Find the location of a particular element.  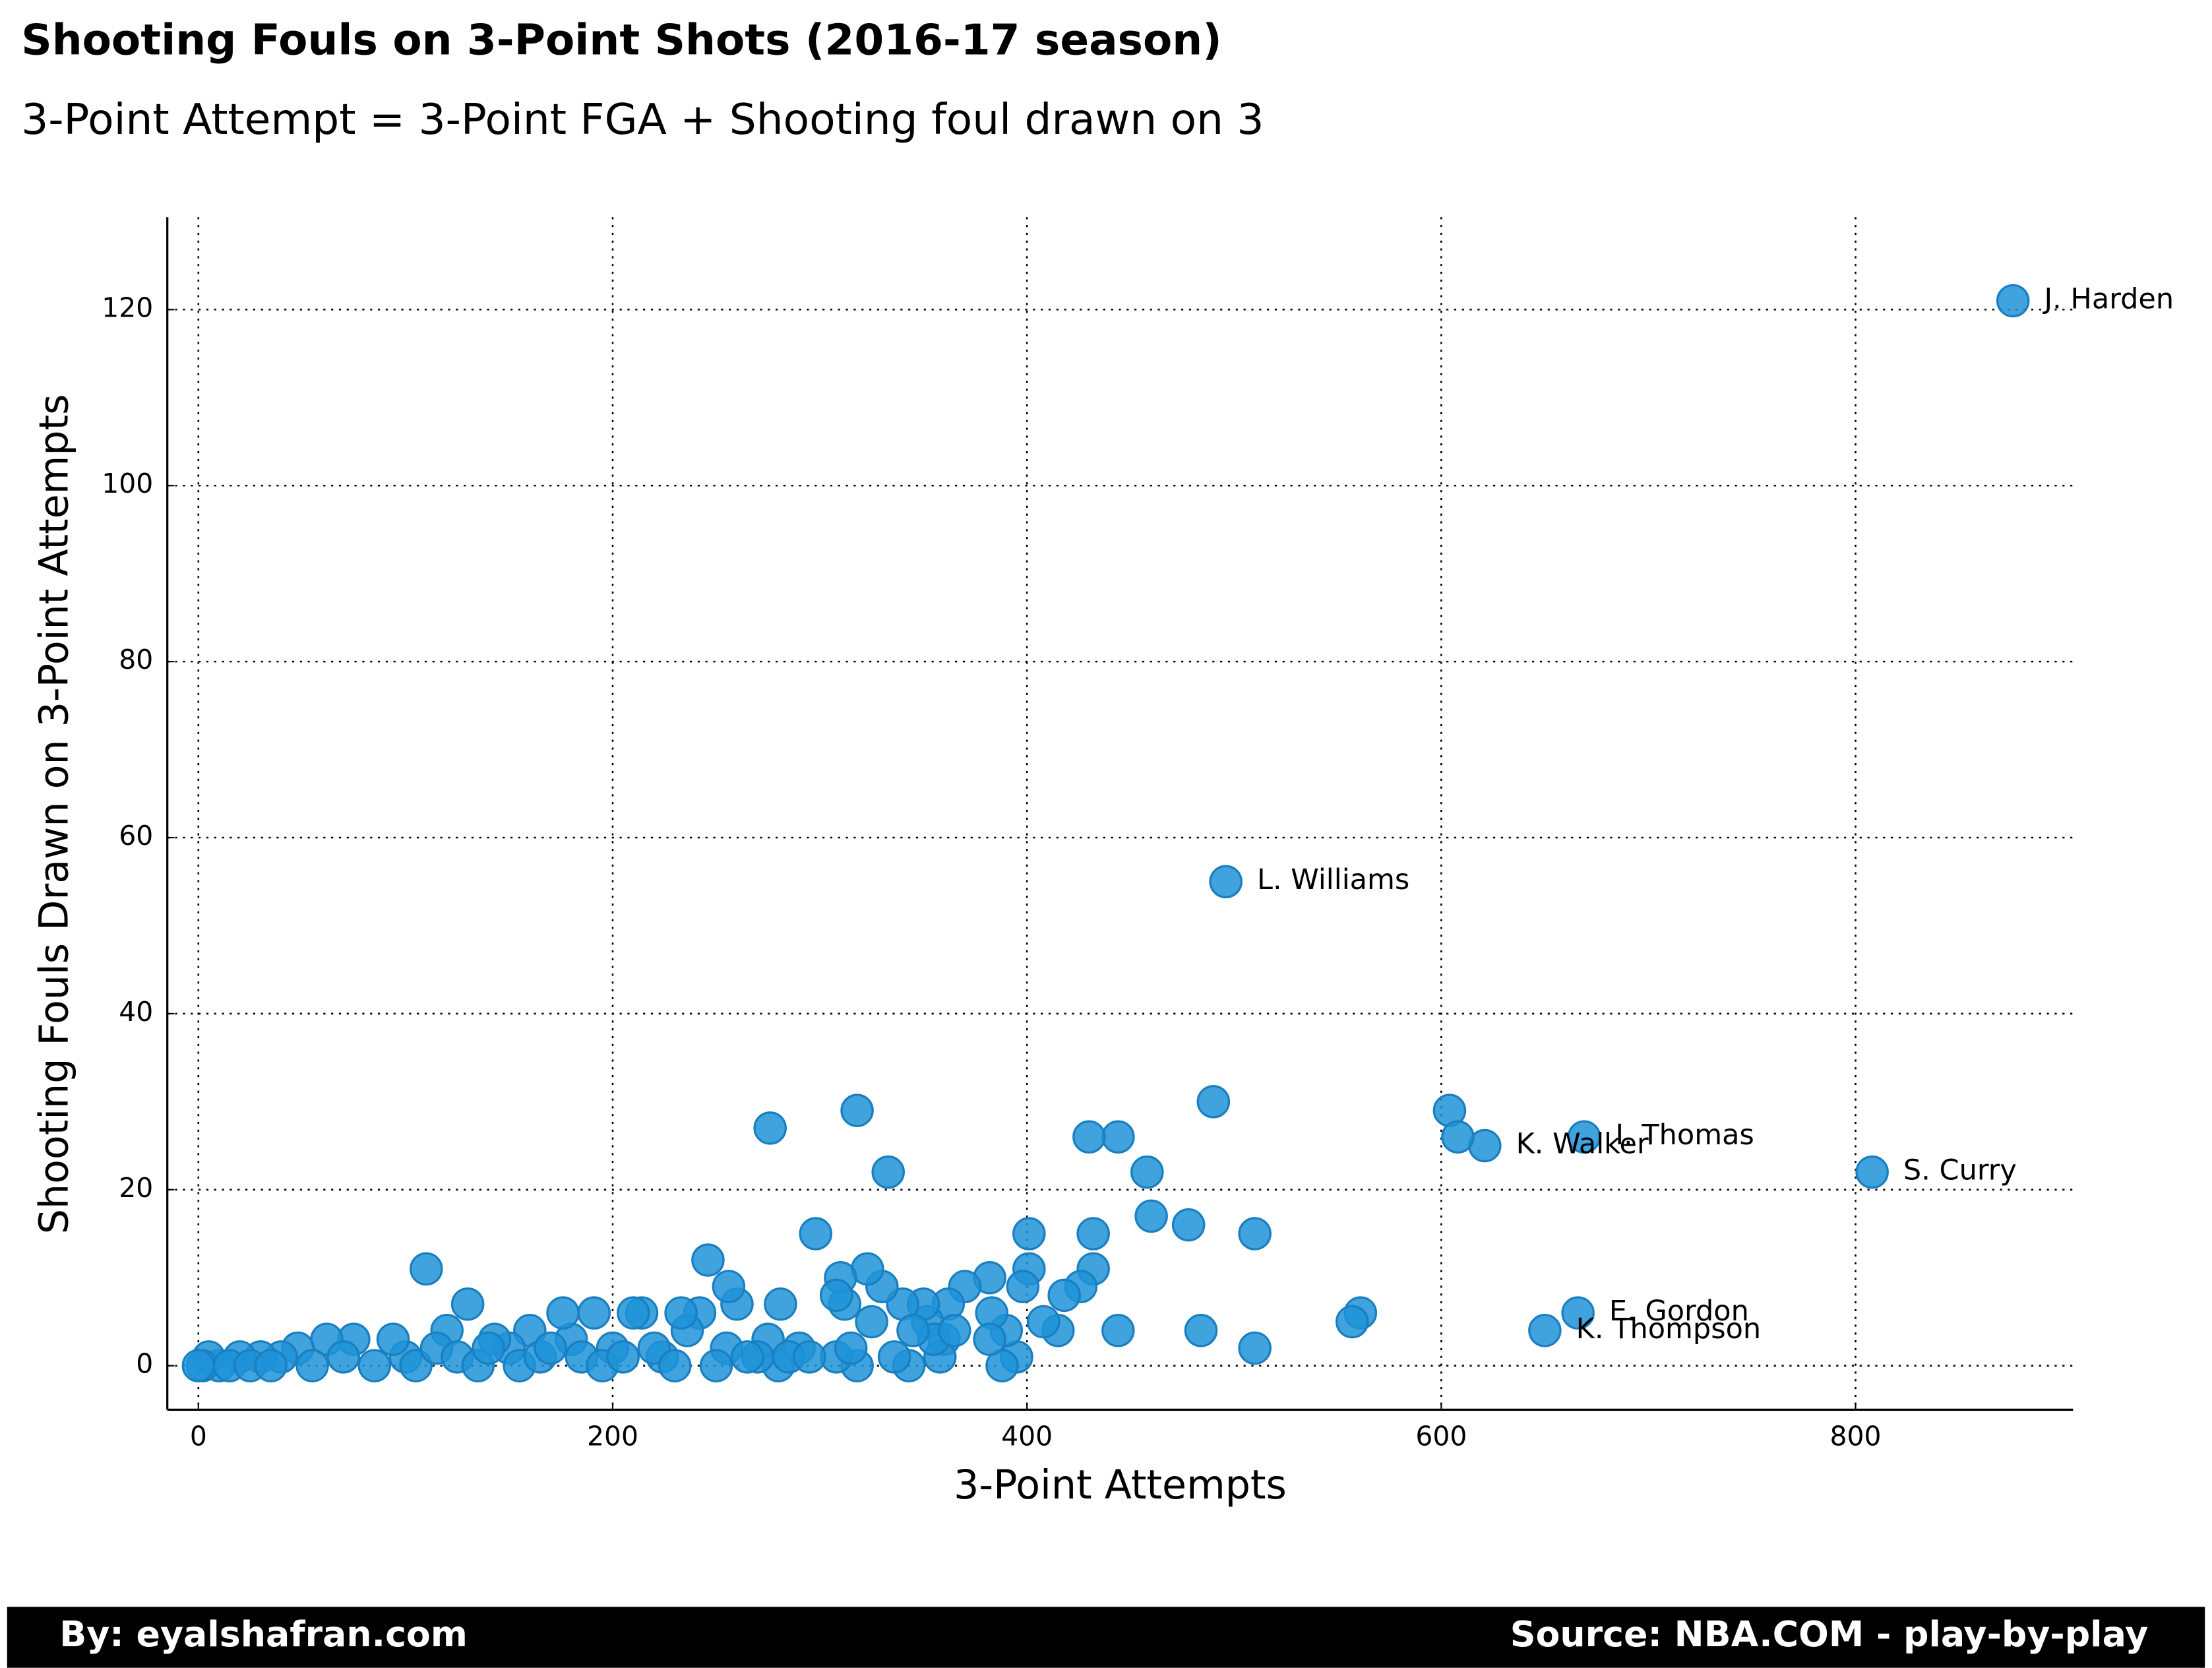

y-tick-label: 80 is located at coordinates (136, 659).